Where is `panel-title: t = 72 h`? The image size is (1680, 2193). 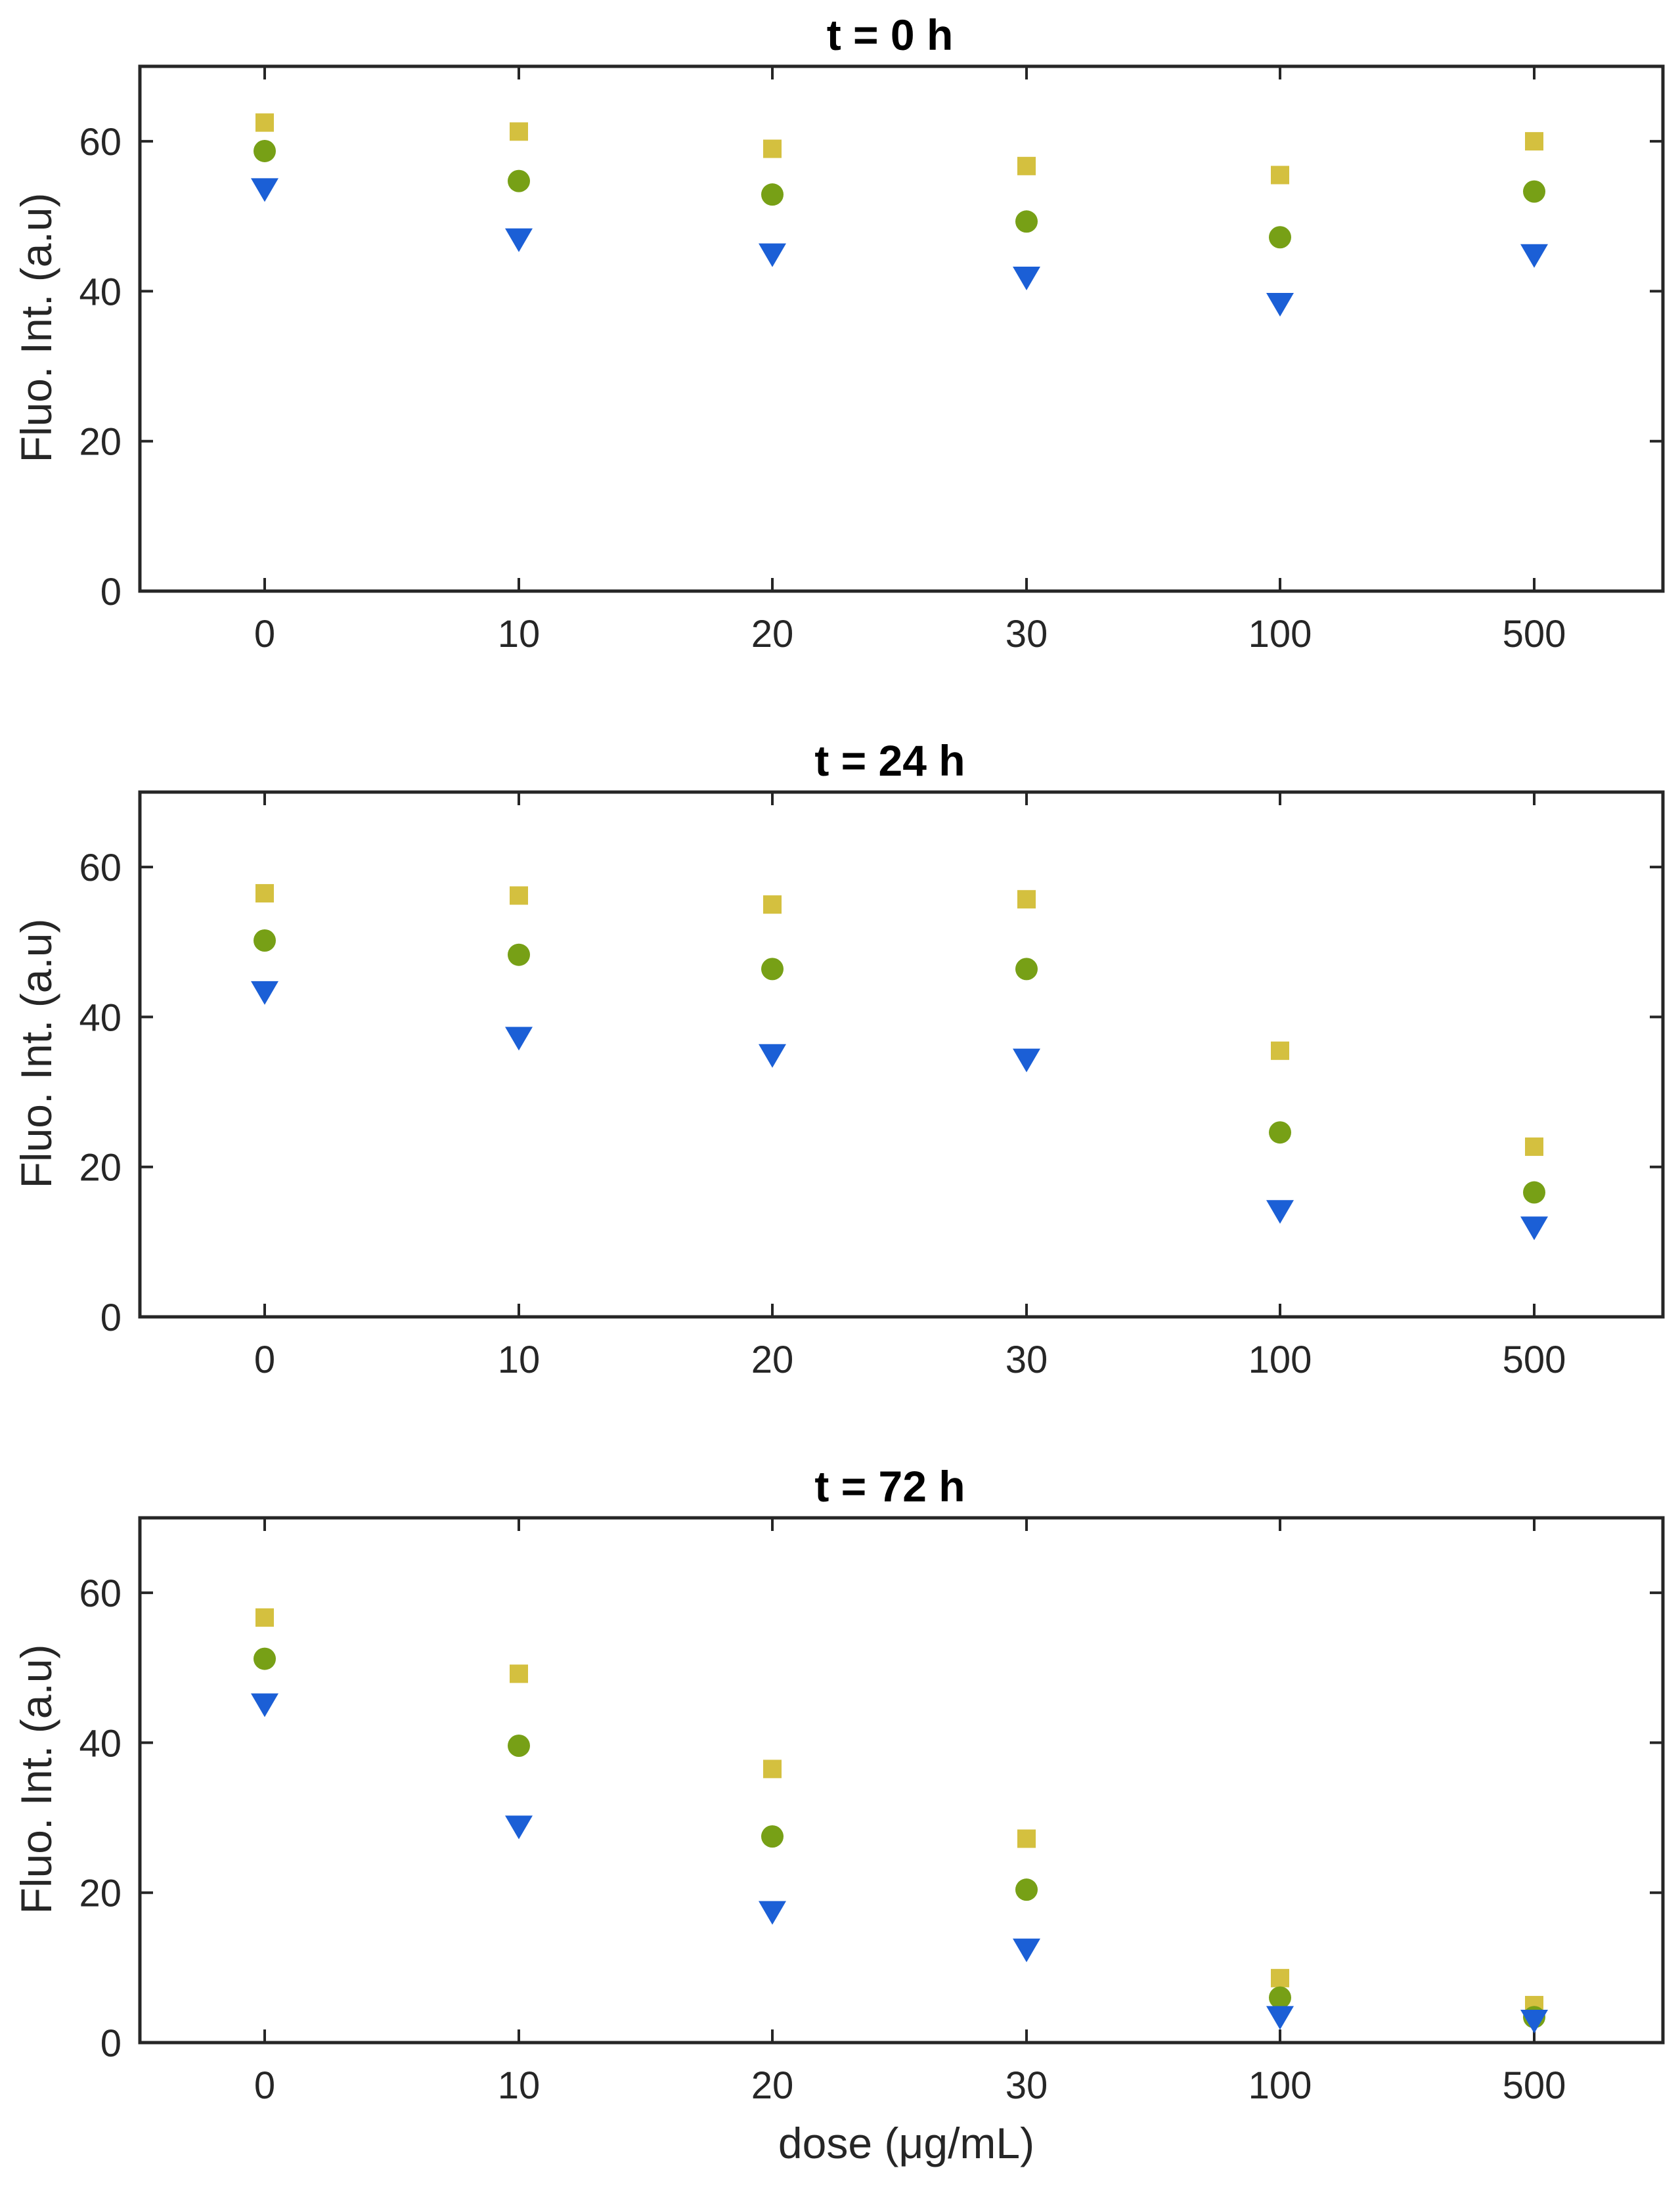 panel-title: t = 72 h is located at coordinates (889, 1486).